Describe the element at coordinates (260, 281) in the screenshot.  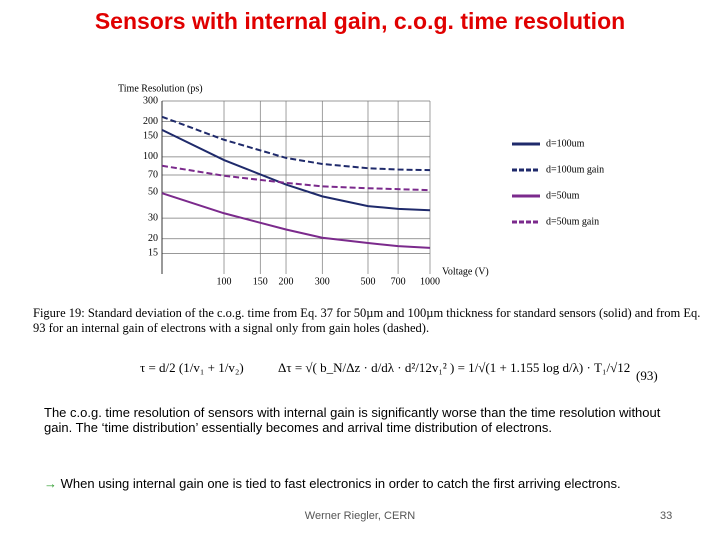
I see `x-tick-label: 150` at that location.